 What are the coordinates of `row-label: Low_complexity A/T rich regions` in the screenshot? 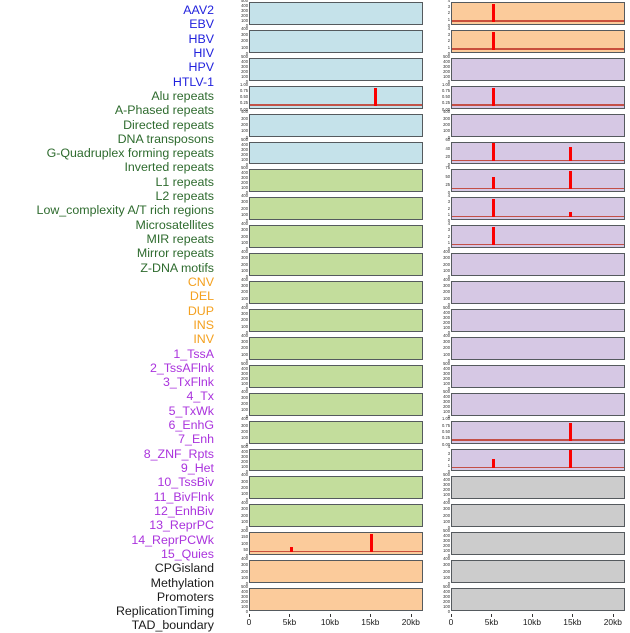 It's located at (125, 210).